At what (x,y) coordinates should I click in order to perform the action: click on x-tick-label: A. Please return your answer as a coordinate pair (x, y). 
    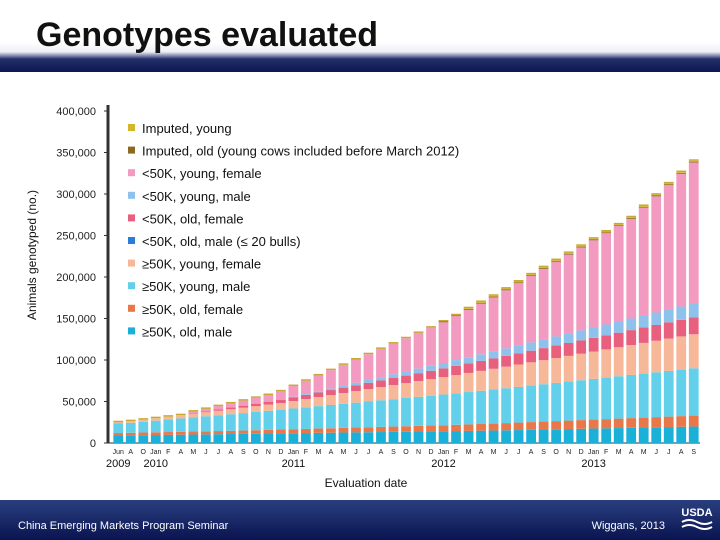
    Looking at the image, I should click on (681, 452).